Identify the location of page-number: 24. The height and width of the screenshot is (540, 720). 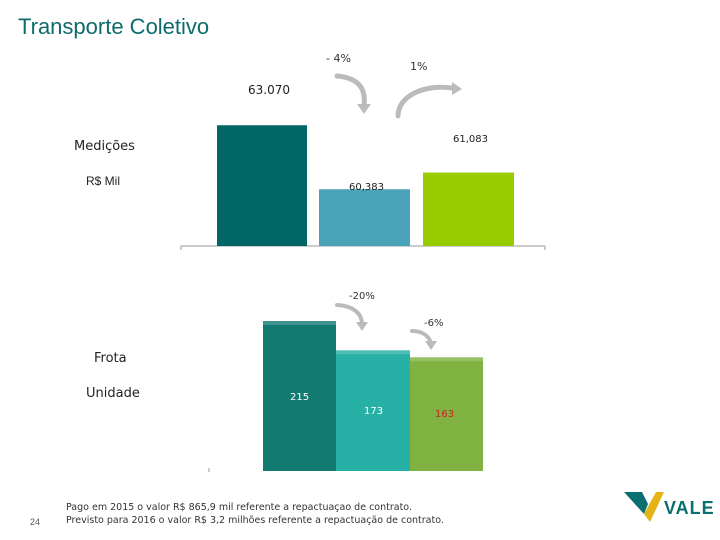
(35, 522).